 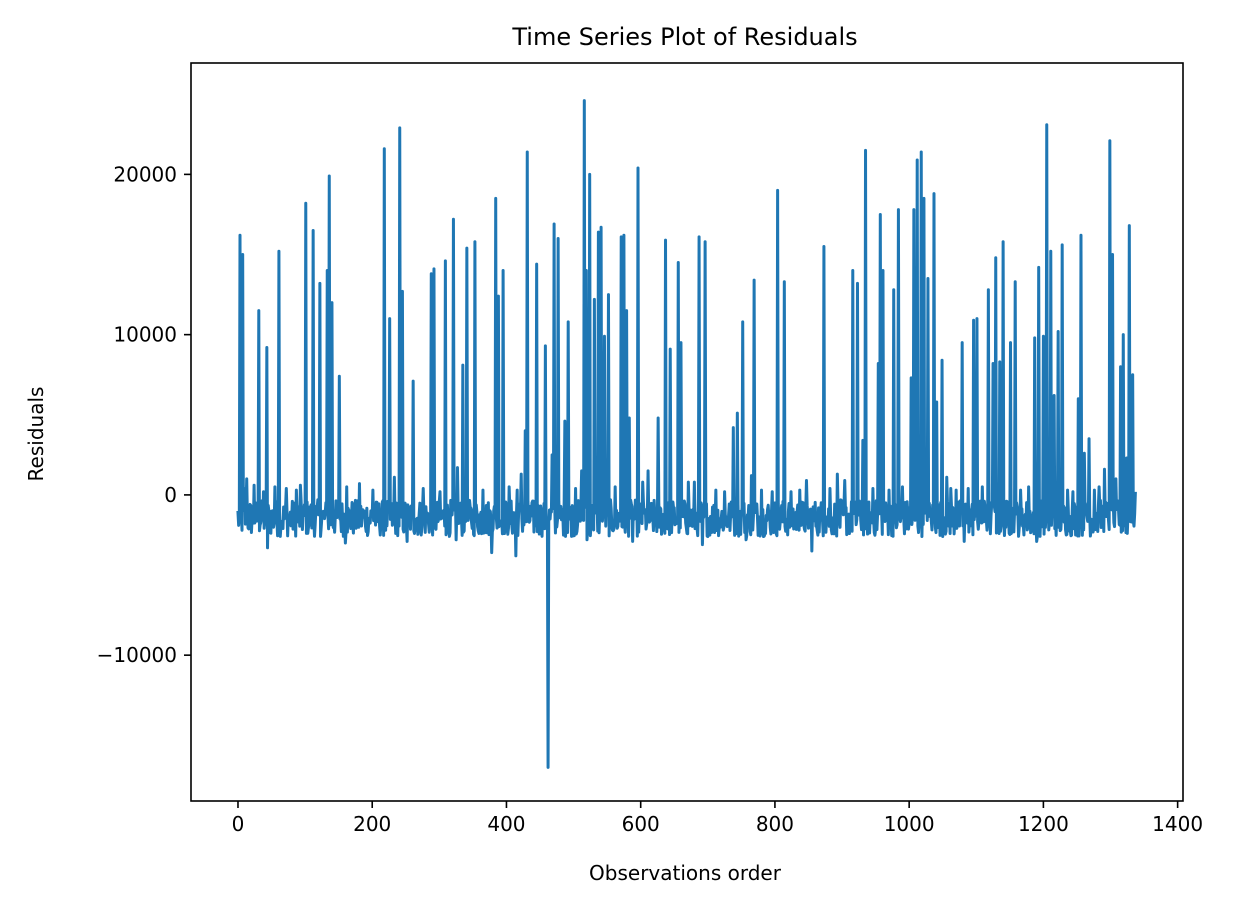 What do you see at coordinates (170, 495) in the screenshot?
I see `y-tick-label: 0` at bounding box center [170, 495].